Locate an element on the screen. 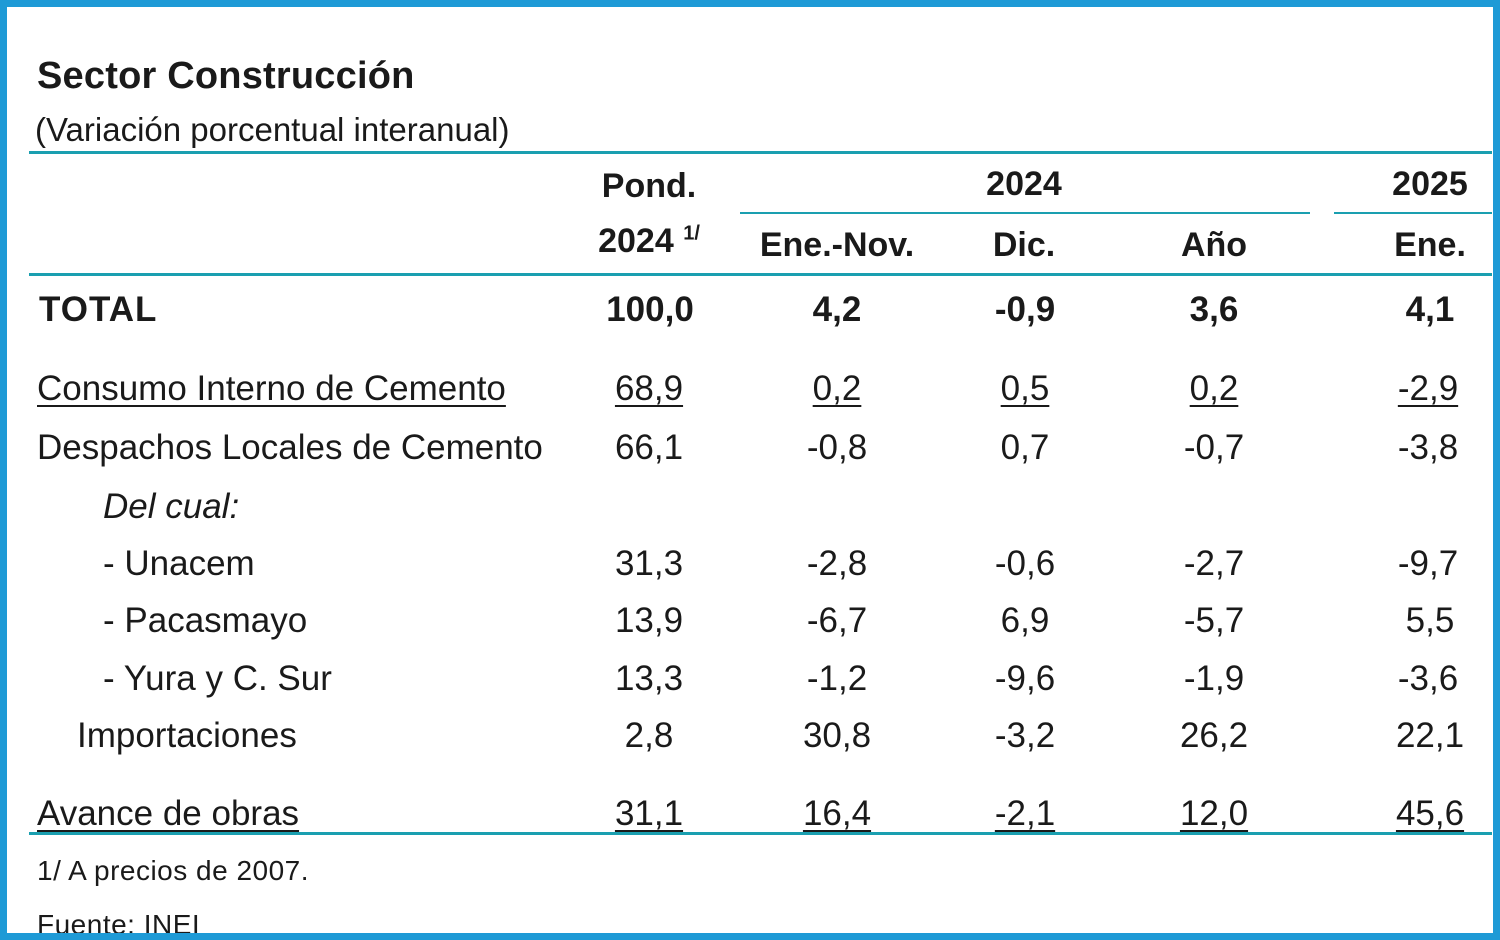 The image size is (1500, 940). cell-ene: -3,6 is located at coordinates (1428, 678).